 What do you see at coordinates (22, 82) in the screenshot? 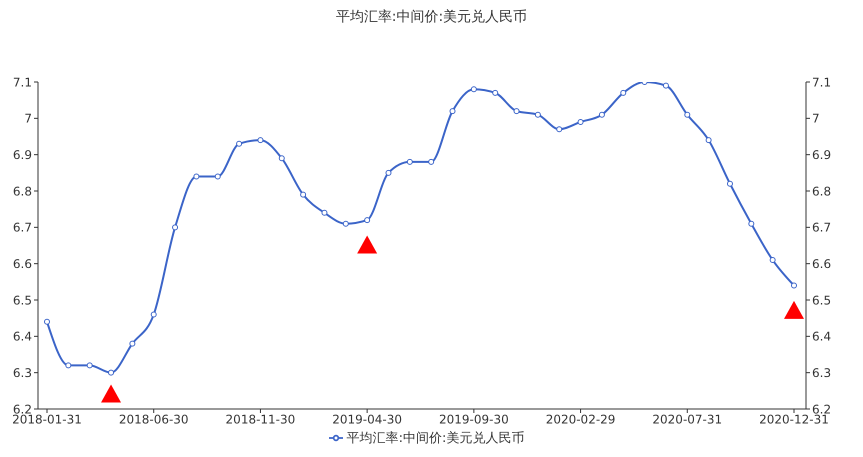
I see `y-tick-label: 7.1` at bounding box center [22, 82].